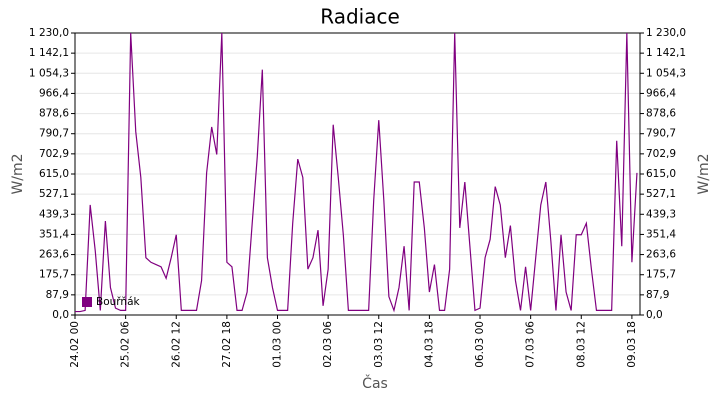 Image resolution: width=720 pixels, height=400 pixels. Describe the element at coordinates (661, 134) in the screenshot. I see `y2-tick-label: 790,7` at that location.